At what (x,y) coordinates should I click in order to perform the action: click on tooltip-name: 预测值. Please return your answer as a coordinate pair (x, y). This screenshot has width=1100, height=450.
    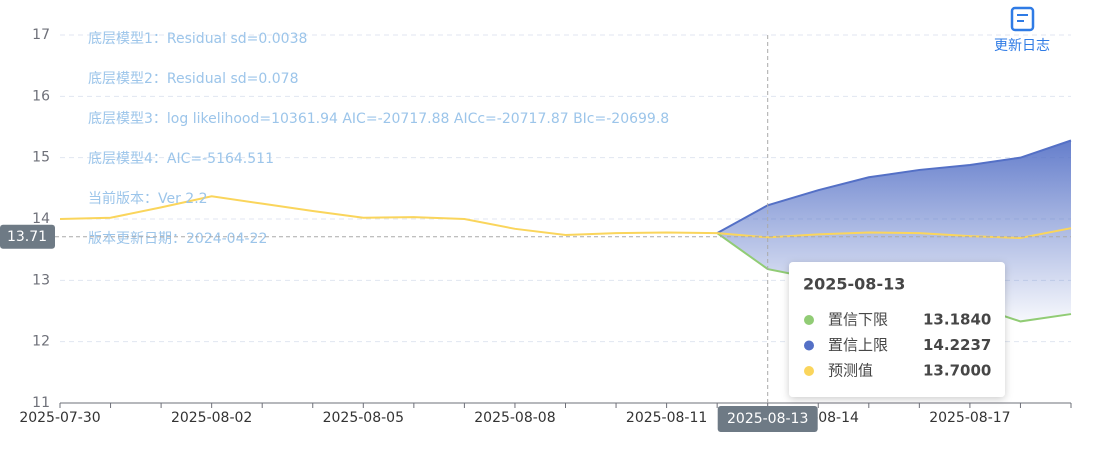
    Looking at the image, I should click on (850, 371).